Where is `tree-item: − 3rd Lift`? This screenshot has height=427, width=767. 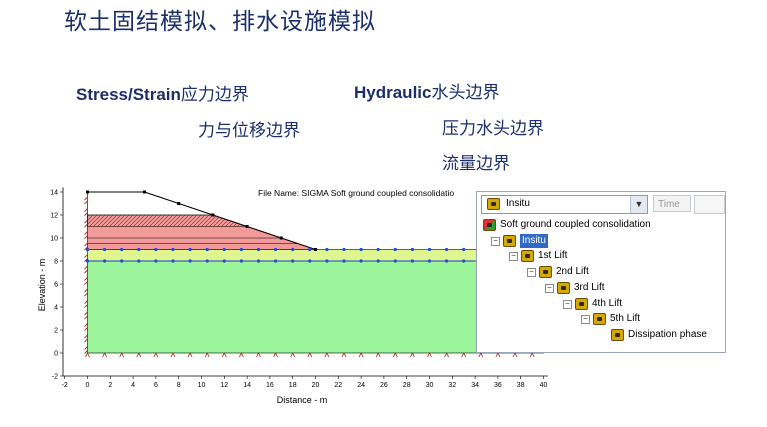
tree-item: − 3rd Lift is located at coordinates (597, 288).